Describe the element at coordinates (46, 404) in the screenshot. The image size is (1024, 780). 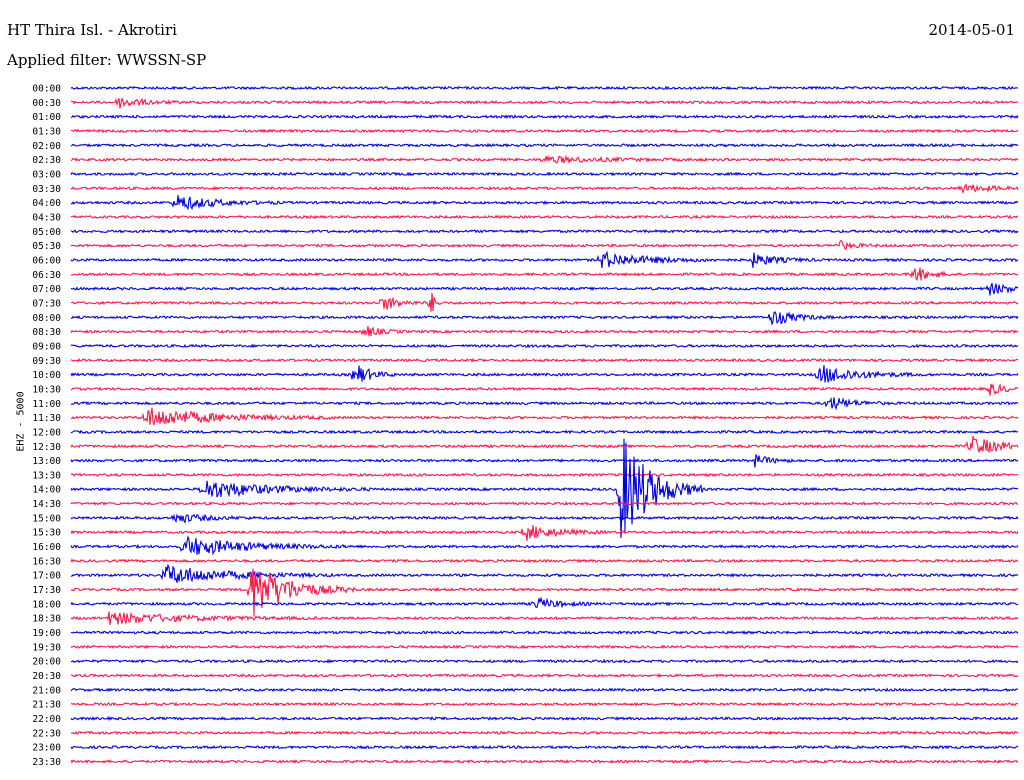
I see `tick-label: 11:00` at that location.